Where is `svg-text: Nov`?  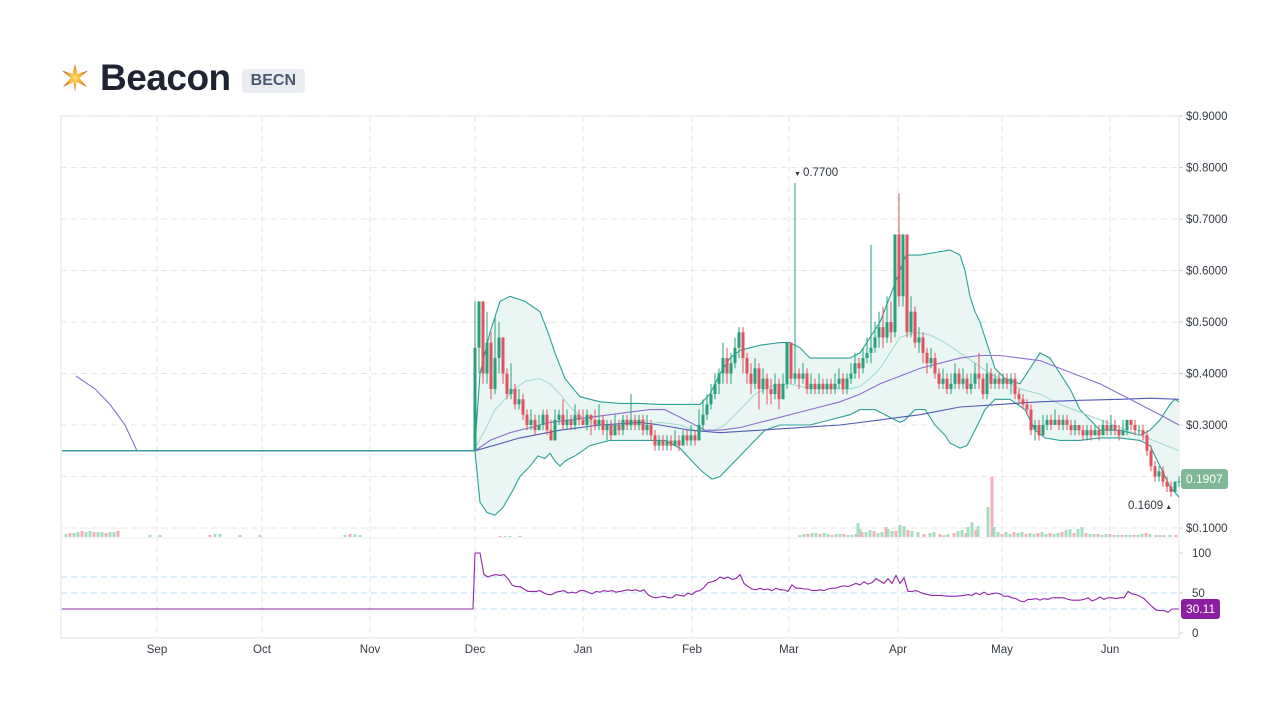
svg-text: Nov is located at coordinates (370, 650).